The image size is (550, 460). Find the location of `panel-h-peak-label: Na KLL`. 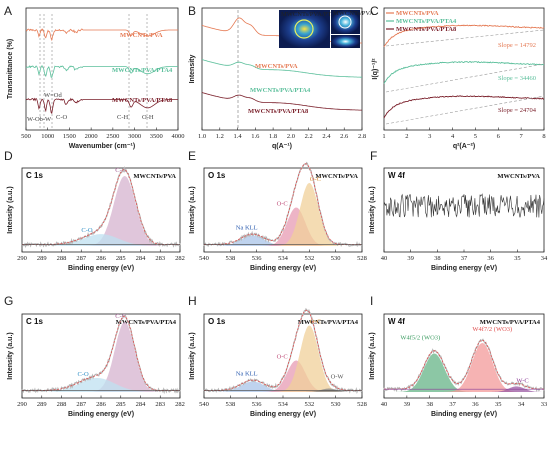

panel-h-peak-label: Na KLL is located at coordinates (247, 374).